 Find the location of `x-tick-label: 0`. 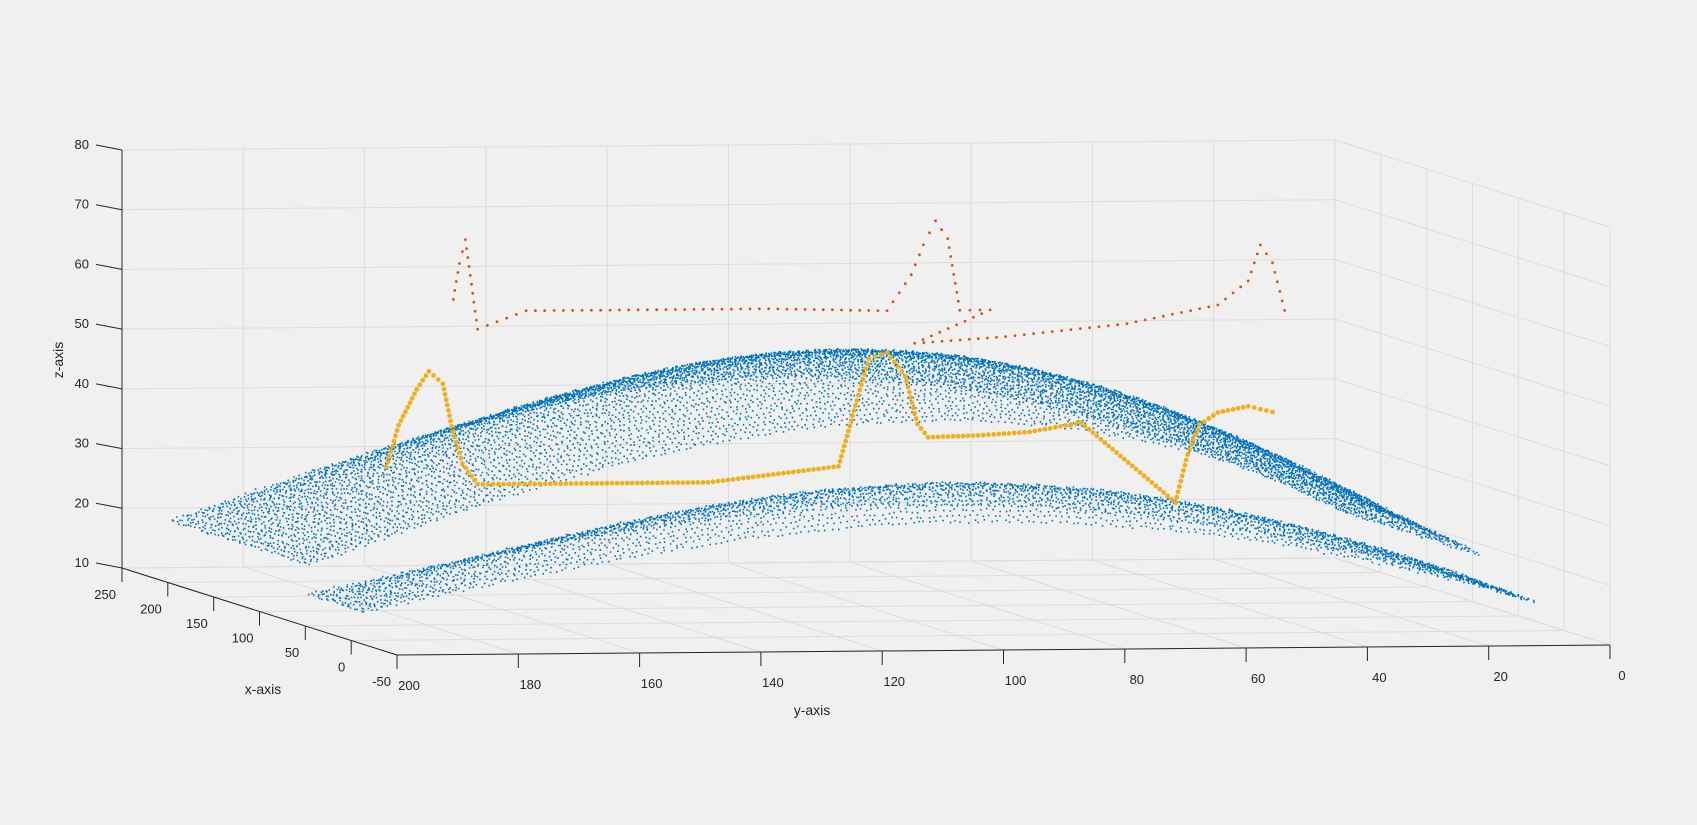

x-tick-label: 0 is located at coordinates (341, 667).